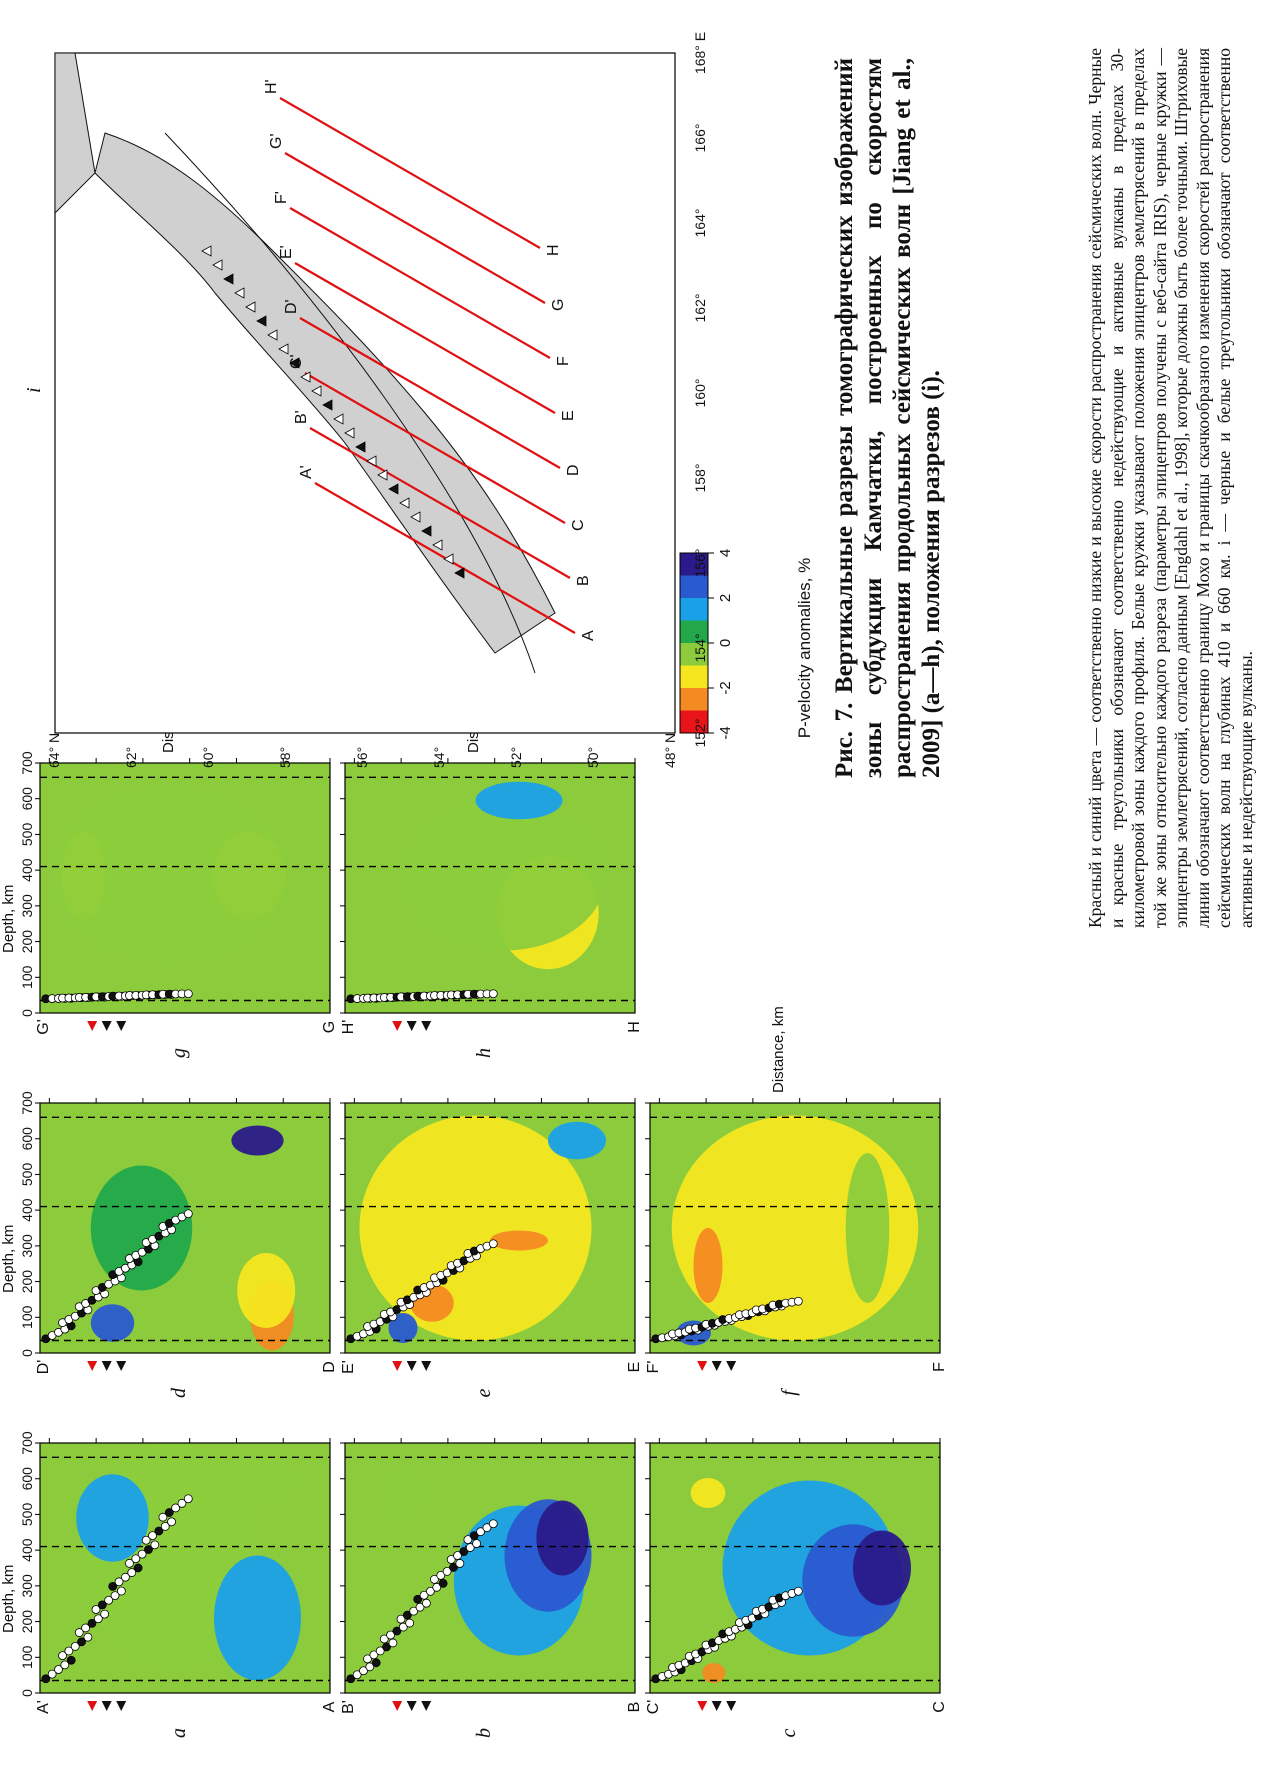 Image resolution: width=1261 pixels, height=1783 pixels. Describe the element at coordinates (329, 1706) in the screenshot. I see `profile-start-label: A` at that location.